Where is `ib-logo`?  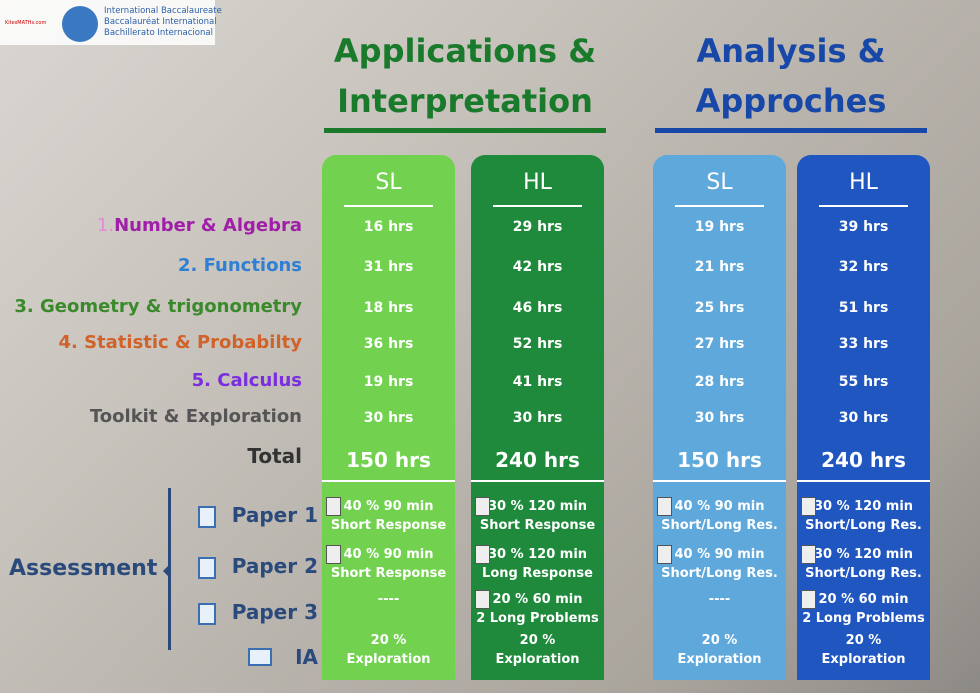 ib-logo is located at coordinates (80, 24).